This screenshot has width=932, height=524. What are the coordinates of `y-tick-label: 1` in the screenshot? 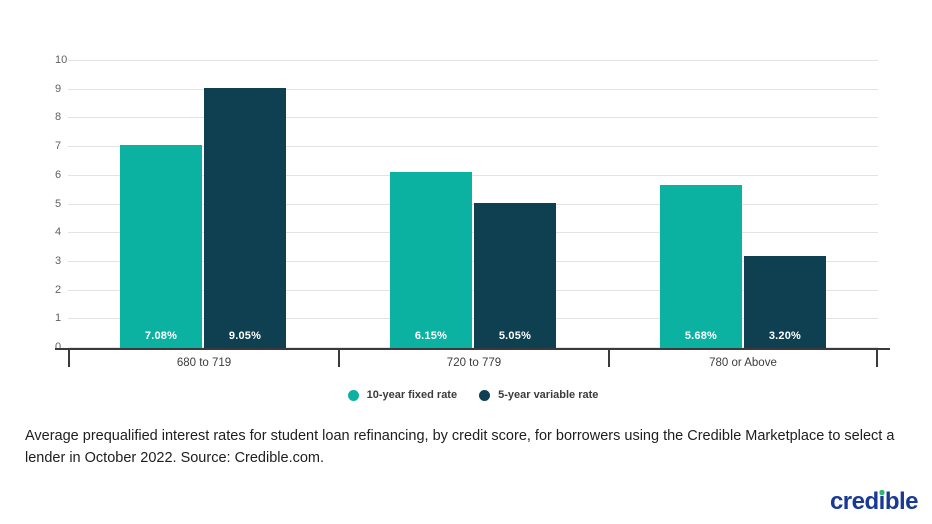 It's located at (58, 318).